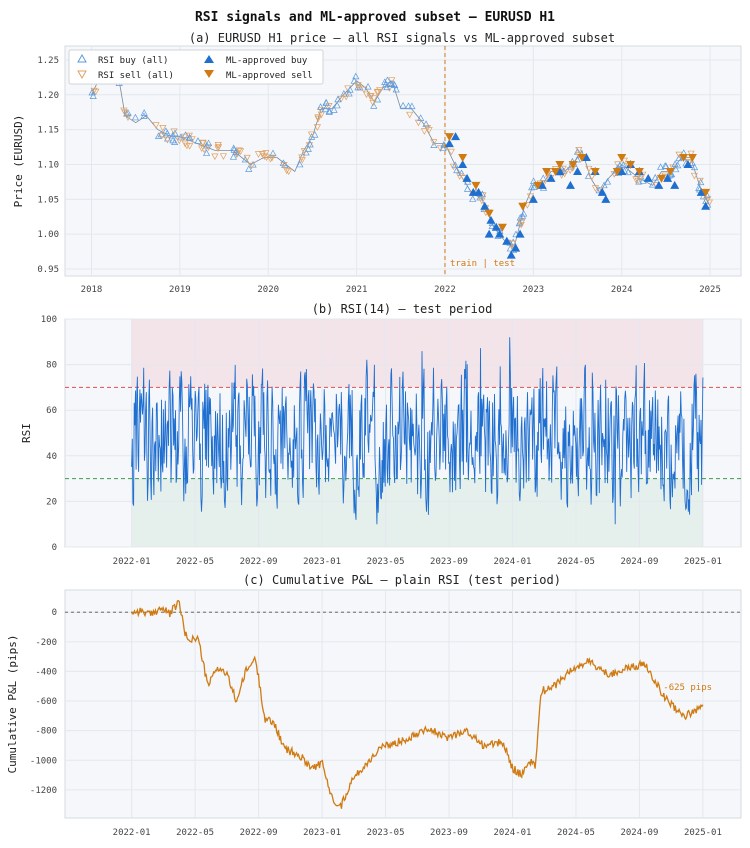  Describe the element at coordinates (386, 562) in the screenshot. I see `rsi-x-tick-label: 2023-05` at that location.